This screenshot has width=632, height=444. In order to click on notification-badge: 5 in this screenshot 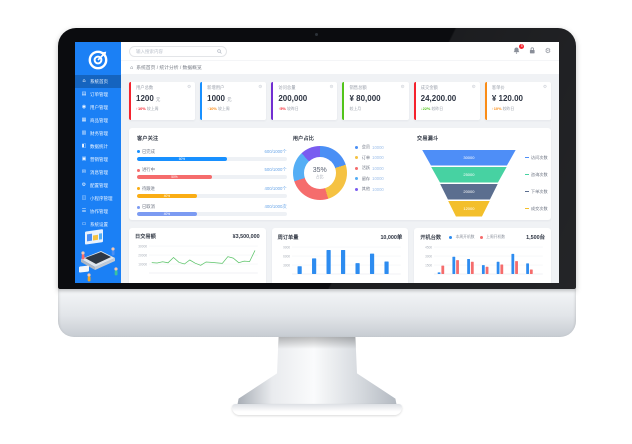, I will do `click(522, 46)`.